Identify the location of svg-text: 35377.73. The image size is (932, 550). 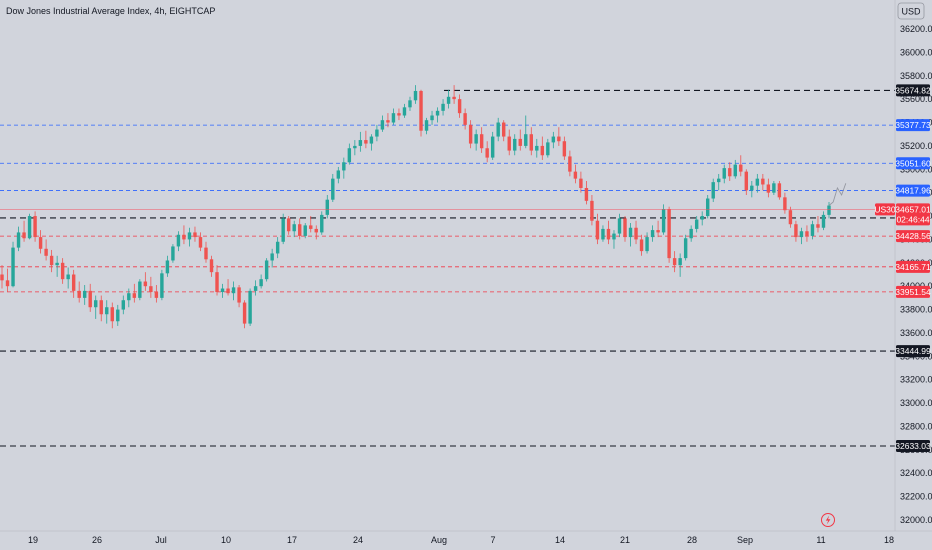
(913, 125).